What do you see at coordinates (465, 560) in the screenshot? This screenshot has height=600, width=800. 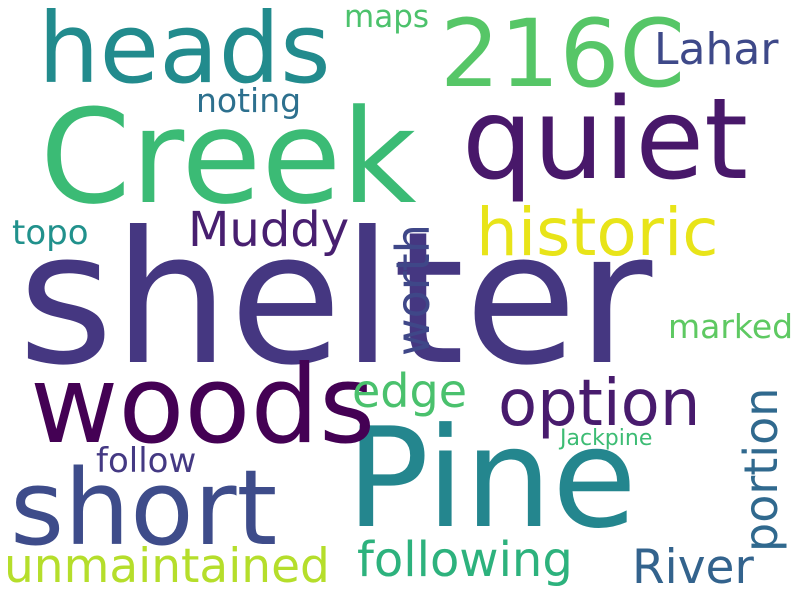 I see `word-following: following` at bounding box center [465, 560].